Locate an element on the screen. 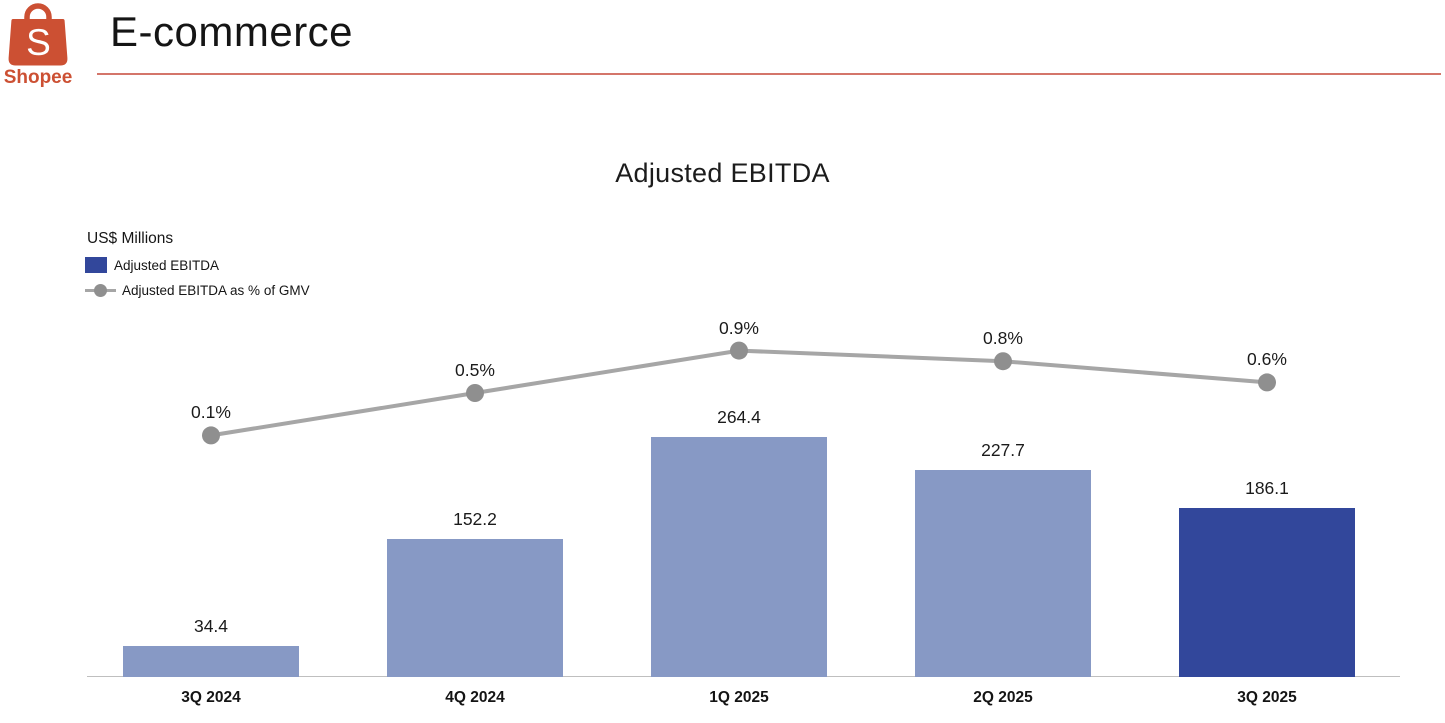  bar-value-label: 152.2 is located at coordinates (475, 518).